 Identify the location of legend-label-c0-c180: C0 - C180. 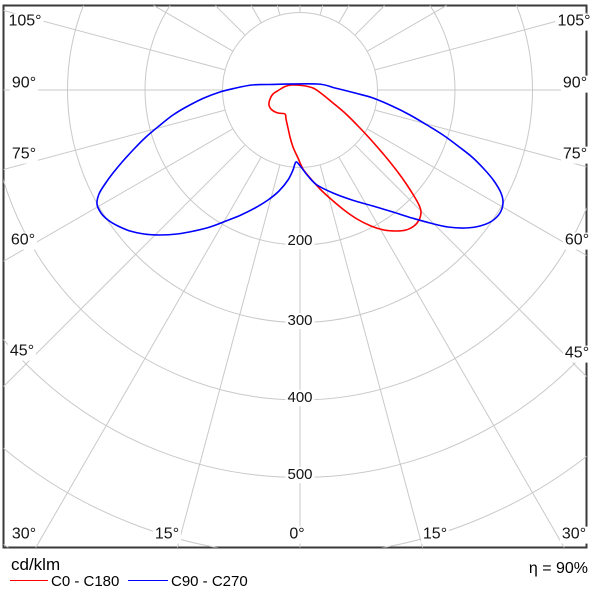
(85, 581).